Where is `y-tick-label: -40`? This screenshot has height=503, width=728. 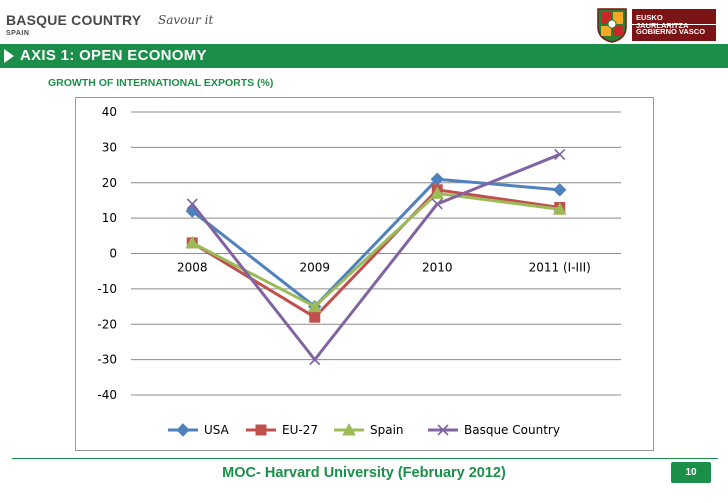 y-tick-label: -40 is located at coordinates (107, 395).